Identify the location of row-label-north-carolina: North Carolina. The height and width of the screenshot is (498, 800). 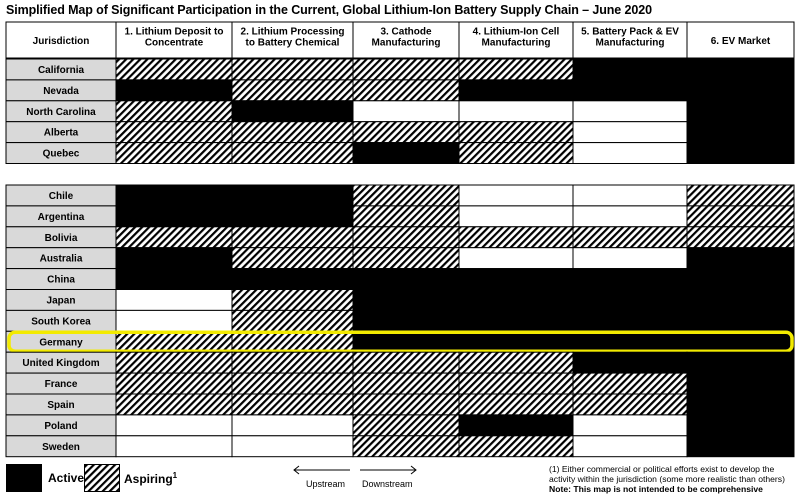
(61, 112).